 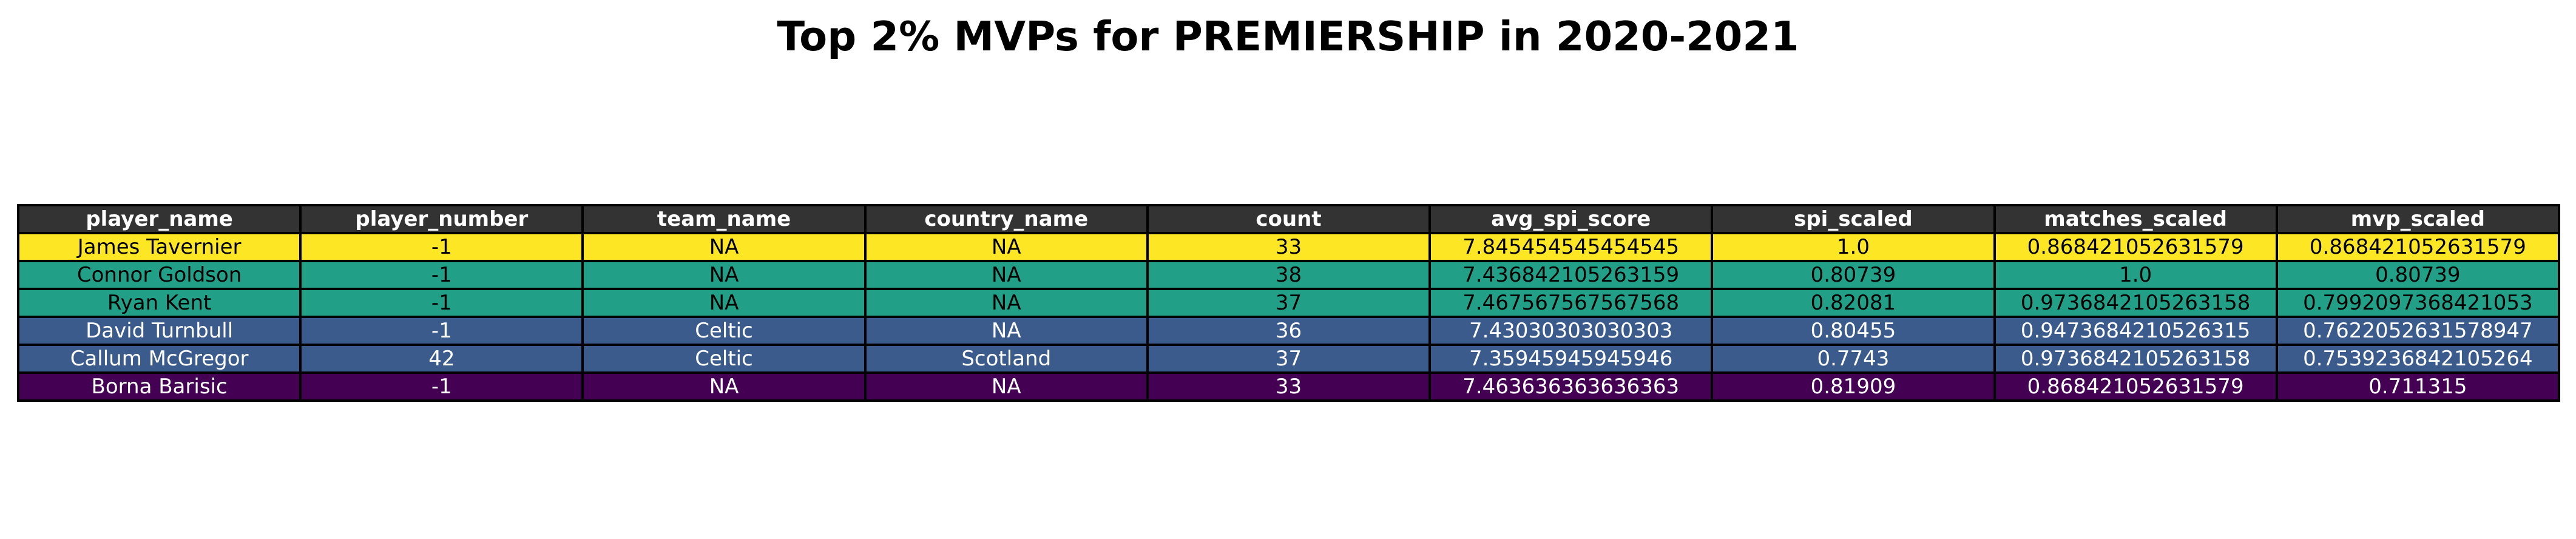 What do you see at coordinates (159, 219) in the screenshot?
I see `column-header: player_name` at bounding box center [159, 219].